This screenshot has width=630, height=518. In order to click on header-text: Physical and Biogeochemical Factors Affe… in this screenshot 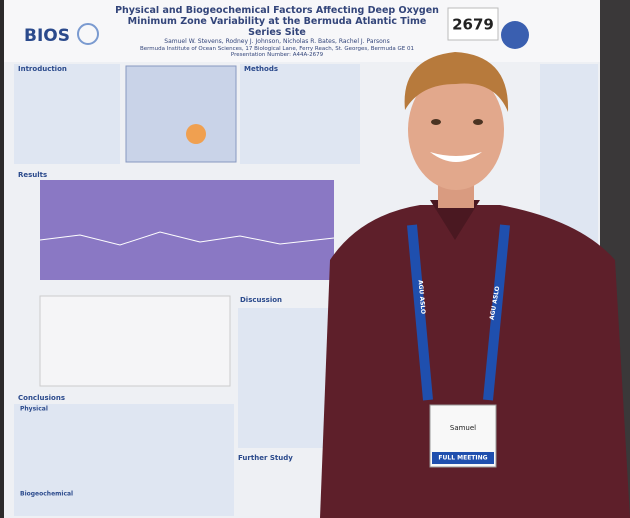, I will do `click(277, 32)`.